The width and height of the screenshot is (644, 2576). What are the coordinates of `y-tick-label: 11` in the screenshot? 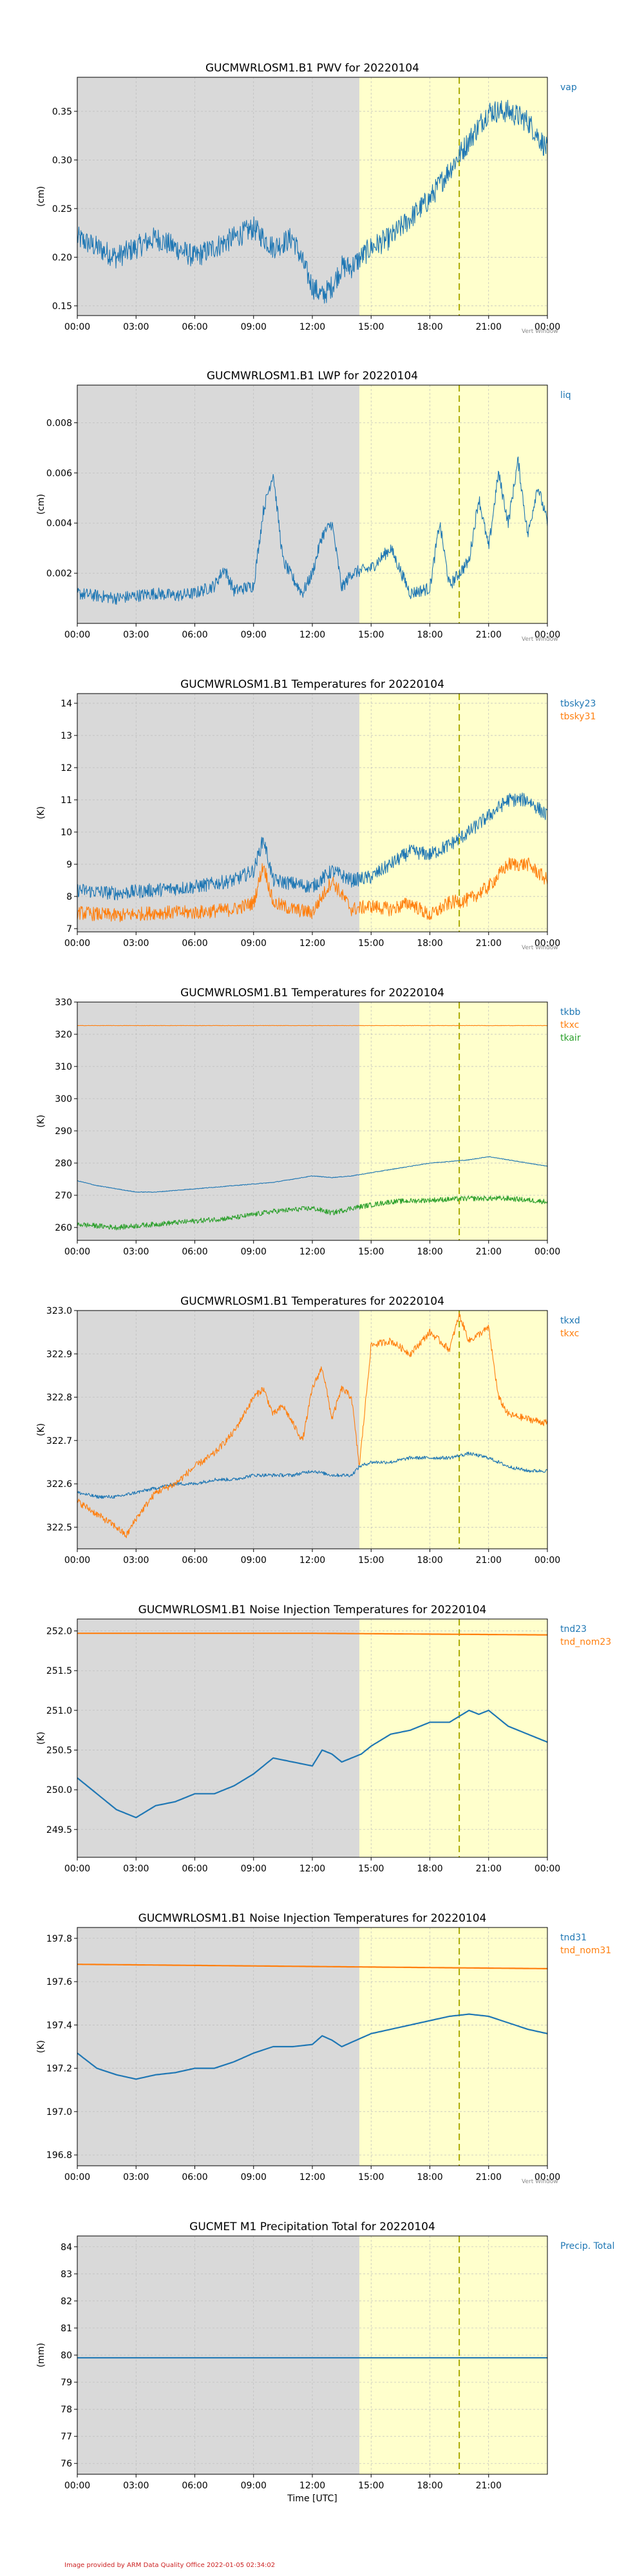 It's located at (66, 801).